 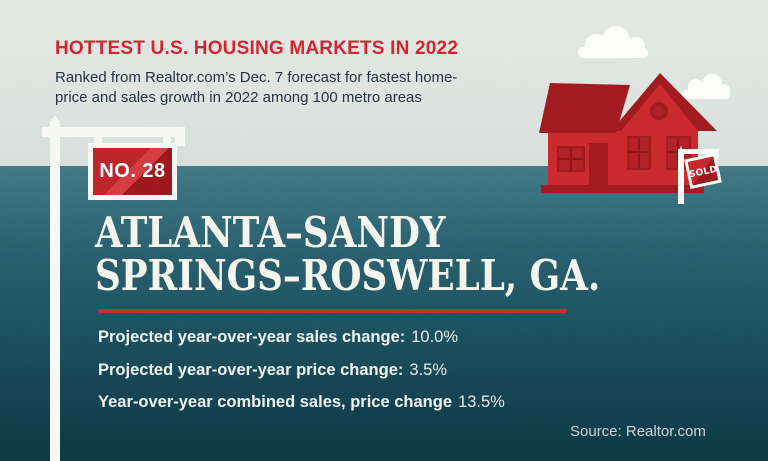 I want to click on stat-value: 13.5%, so click(x=481, y=402).